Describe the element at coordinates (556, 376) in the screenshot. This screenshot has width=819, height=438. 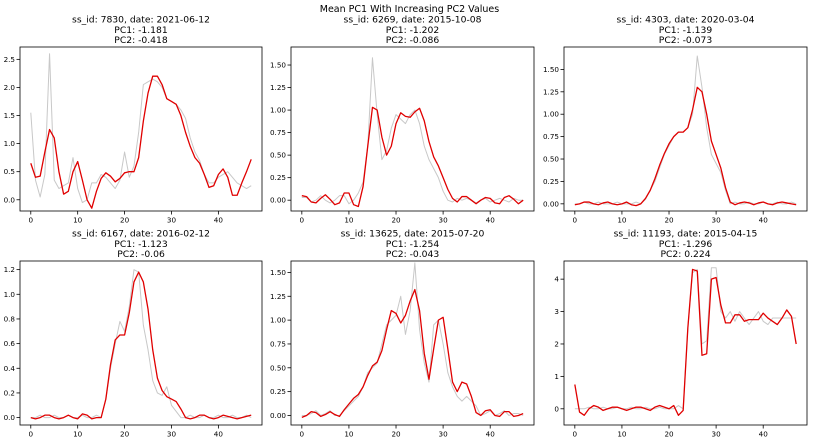
I see `y-tick-label: 1` at that location.